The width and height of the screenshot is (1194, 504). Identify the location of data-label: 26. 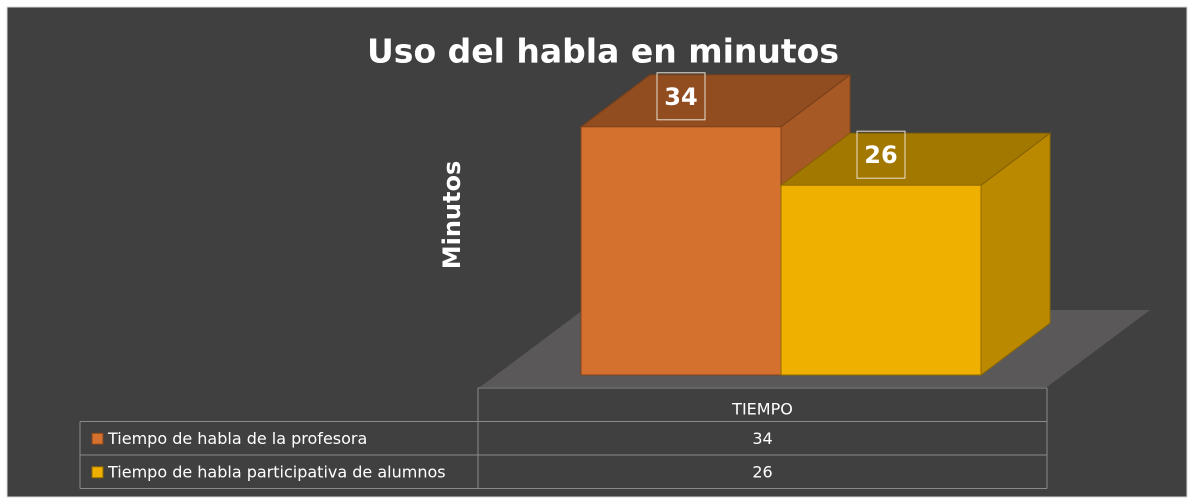
(880, 155).